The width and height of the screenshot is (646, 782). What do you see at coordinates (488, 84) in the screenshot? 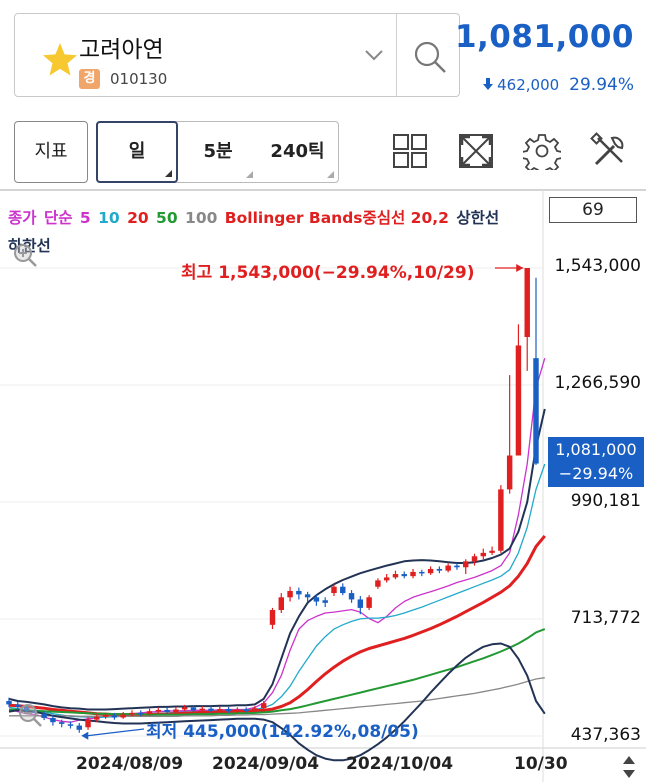
I see `down-arrow-icon` at bounding box center [488, 84].